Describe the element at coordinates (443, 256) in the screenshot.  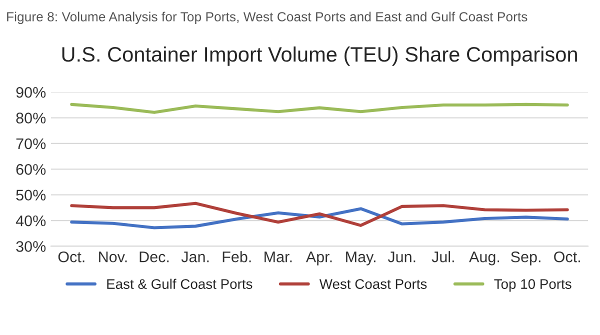
I see `x-tick-label: Jul.` at that location.